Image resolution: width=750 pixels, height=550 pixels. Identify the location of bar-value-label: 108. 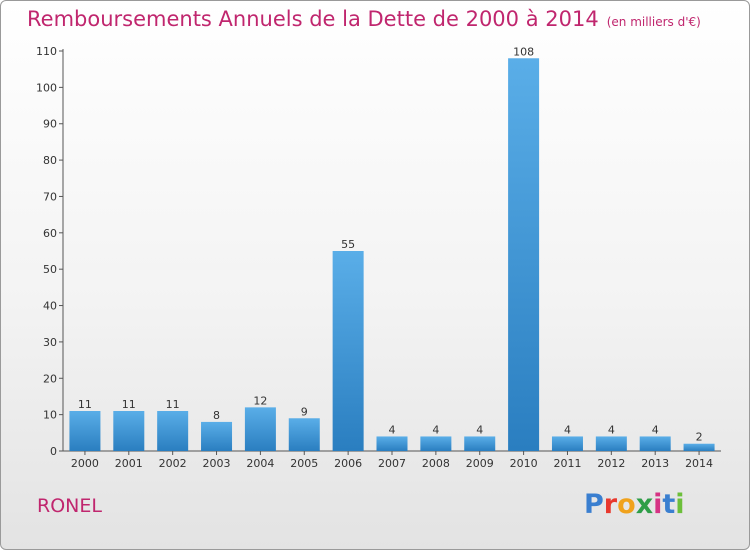
(523, 51).